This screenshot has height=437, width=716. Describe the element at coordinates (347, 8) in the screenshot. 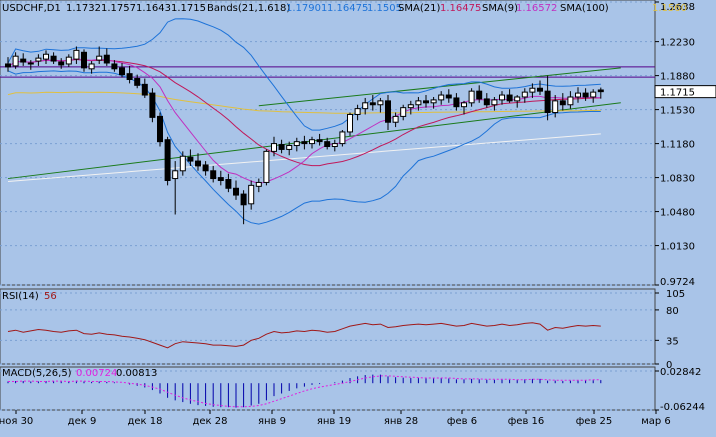

I see `bands-mid-value: 1.16475` at that location.